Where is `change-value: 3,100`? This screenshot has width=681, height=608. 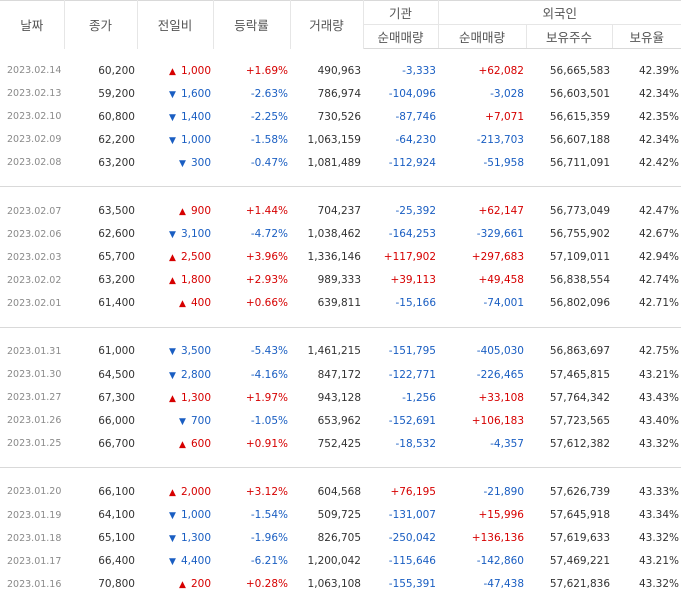
change-value: 3,100 is located at coordinates (195, 234).